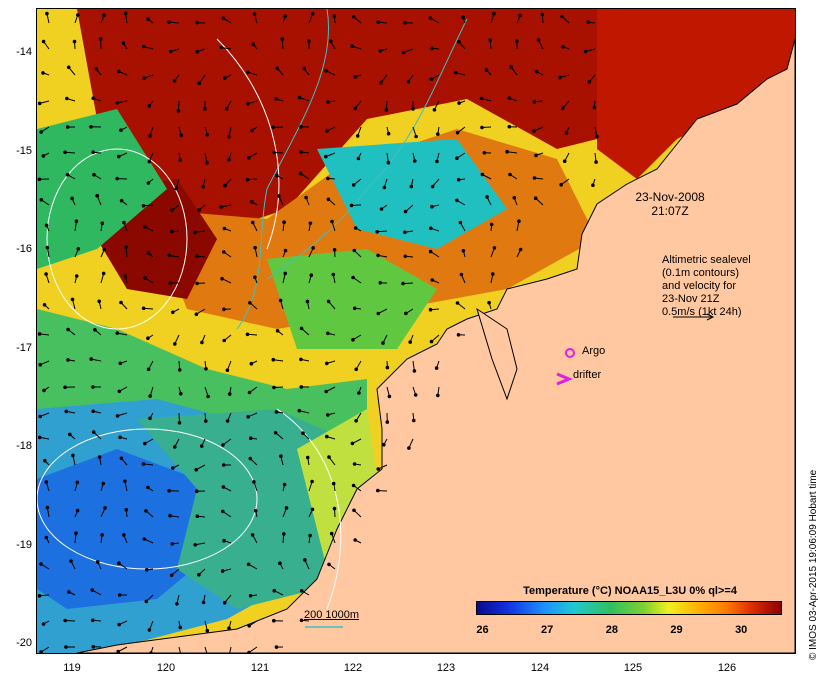 This screenshot has height=680, width=820. What do you see at coordinates (633, 668) in the screenshot?
I see `x-tick-label: 125` at bounding box center [633, 668].